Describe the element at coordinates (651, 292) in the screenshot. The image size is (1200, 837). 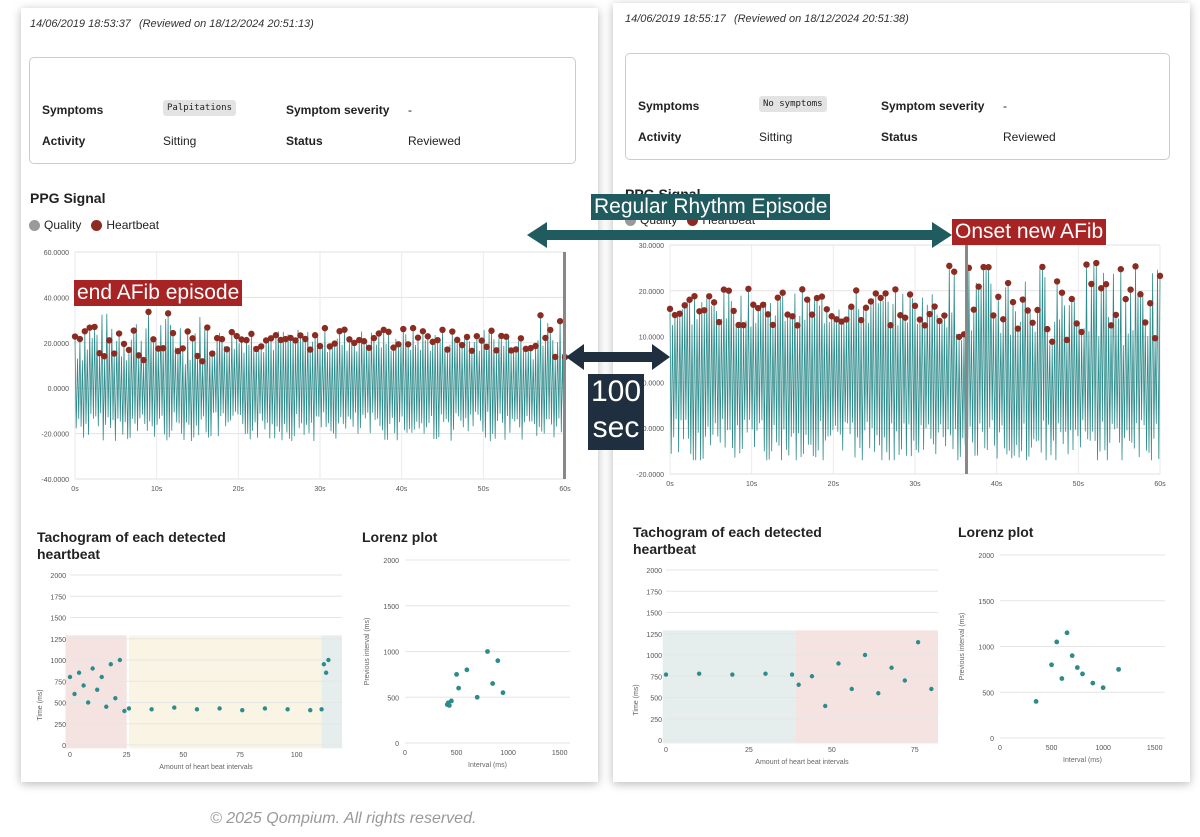
I see `y-tick-label: 20.0000` at that location.